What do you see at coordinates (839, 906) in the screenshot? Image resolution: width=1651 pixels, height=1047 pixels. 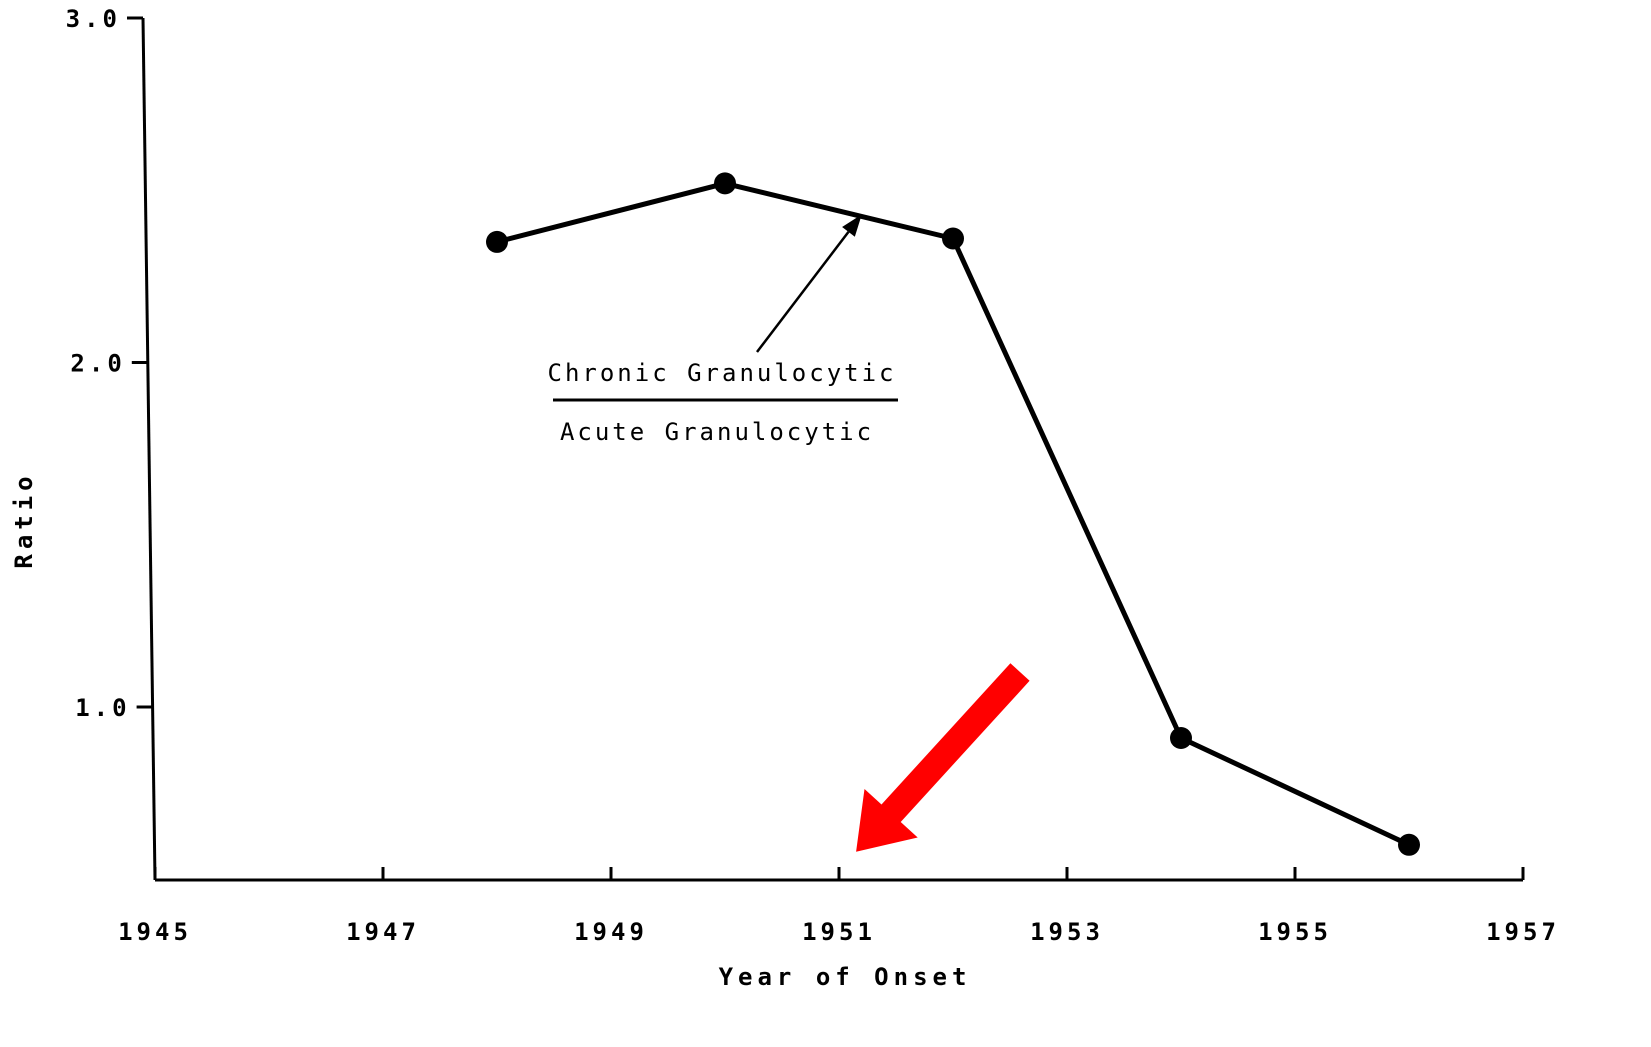 I see `x-ticks: 1945 1947 1949 1951 1953 1955 1957` at bounding box center [839, 906].